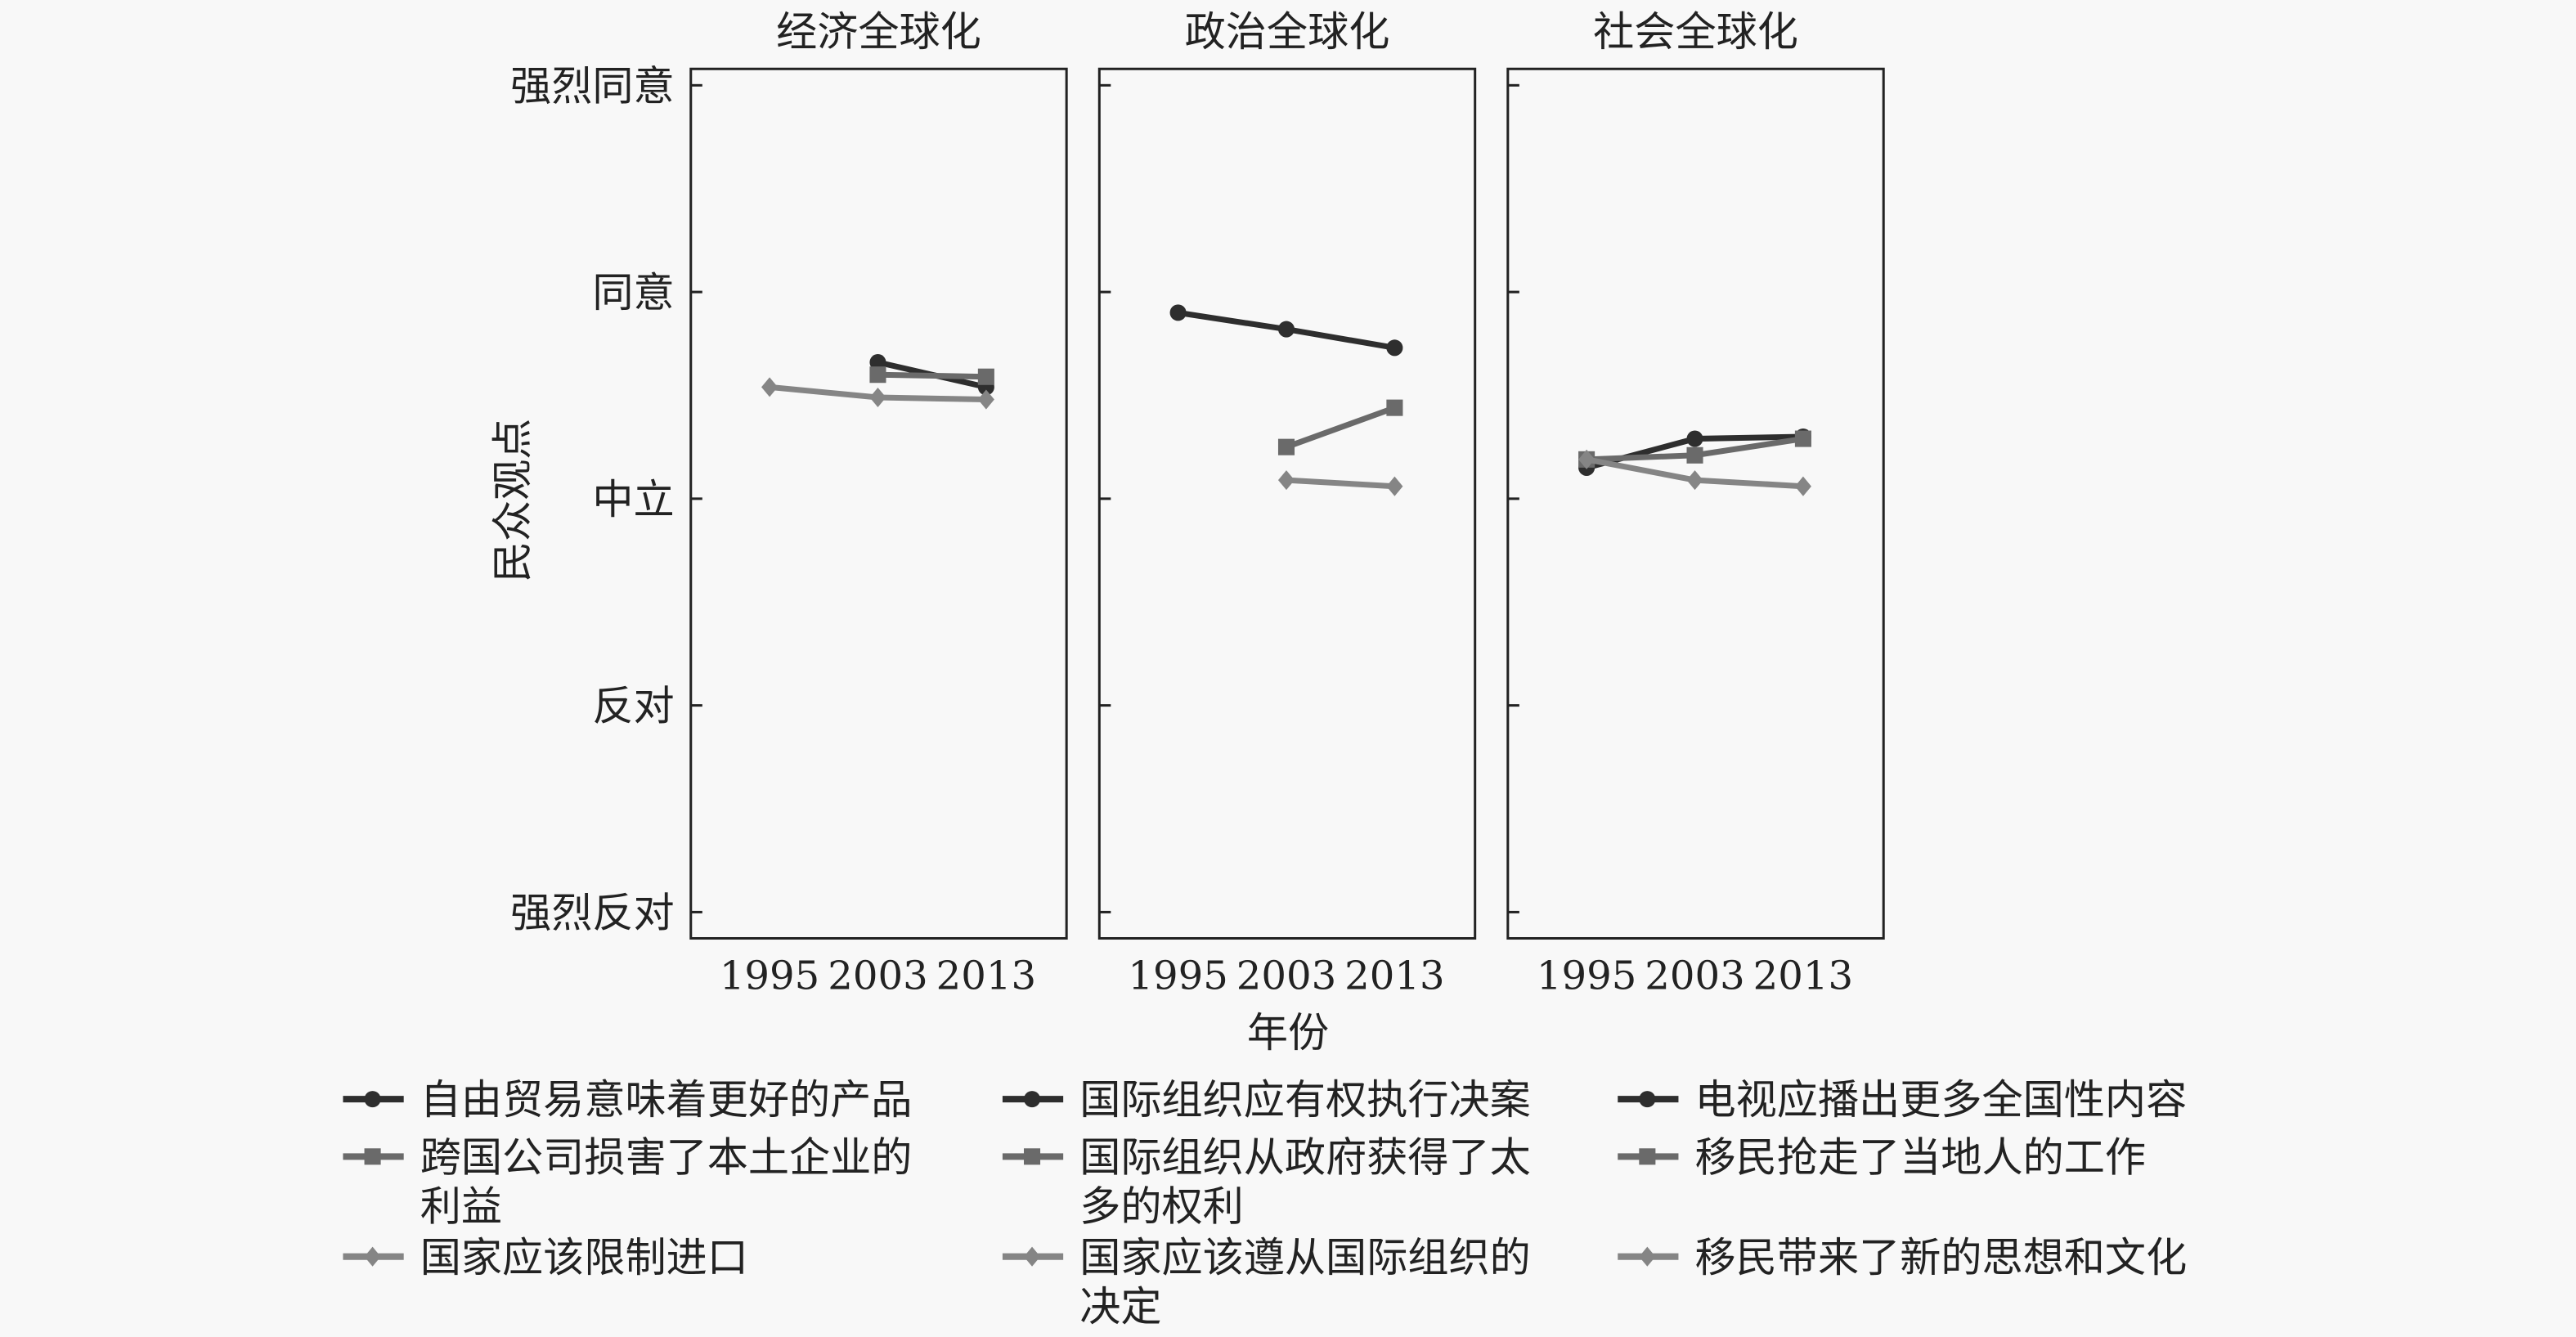 The width and height of the screenshot is (2576, 1337). I want to click on panel-title: 政治全球化, so click(1287, 31).